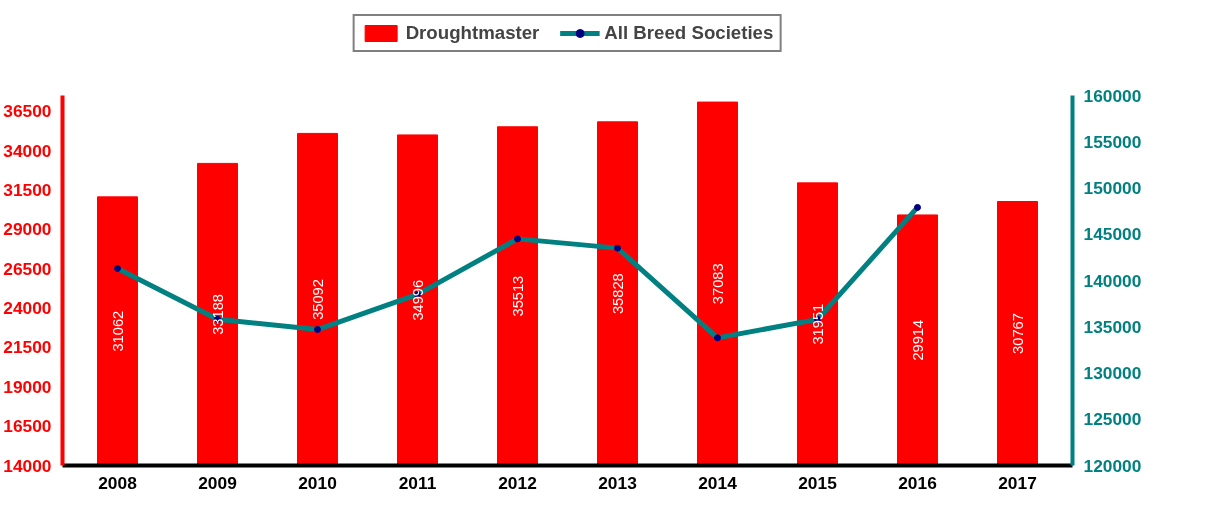  Describe the element at coordinates (27, 268) in the screenshot. I see `y-tick-label: 26500` at that location.